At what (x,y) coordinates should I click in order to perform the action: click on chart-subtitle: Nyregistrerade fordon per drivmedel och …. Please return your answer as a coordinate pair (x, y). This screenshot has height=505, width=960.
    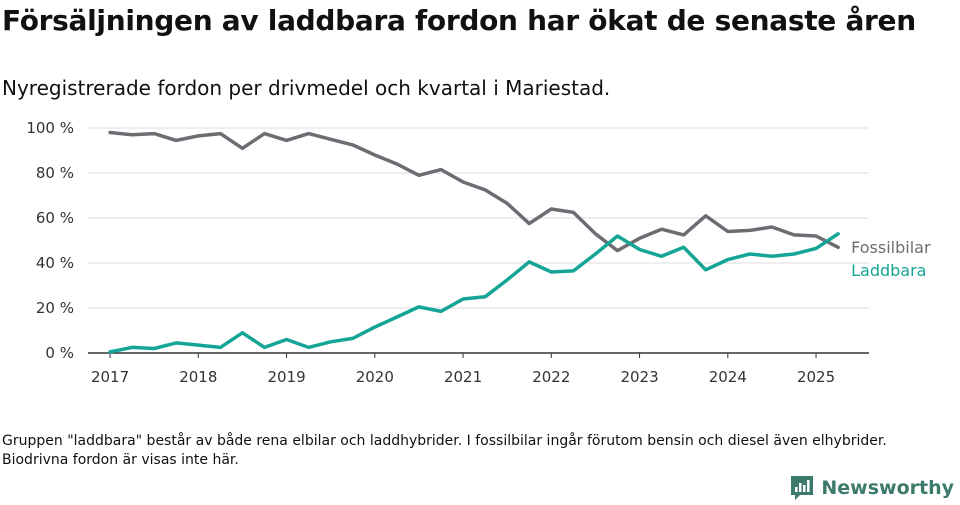
    Looking at the image, I should click on (306, 88).